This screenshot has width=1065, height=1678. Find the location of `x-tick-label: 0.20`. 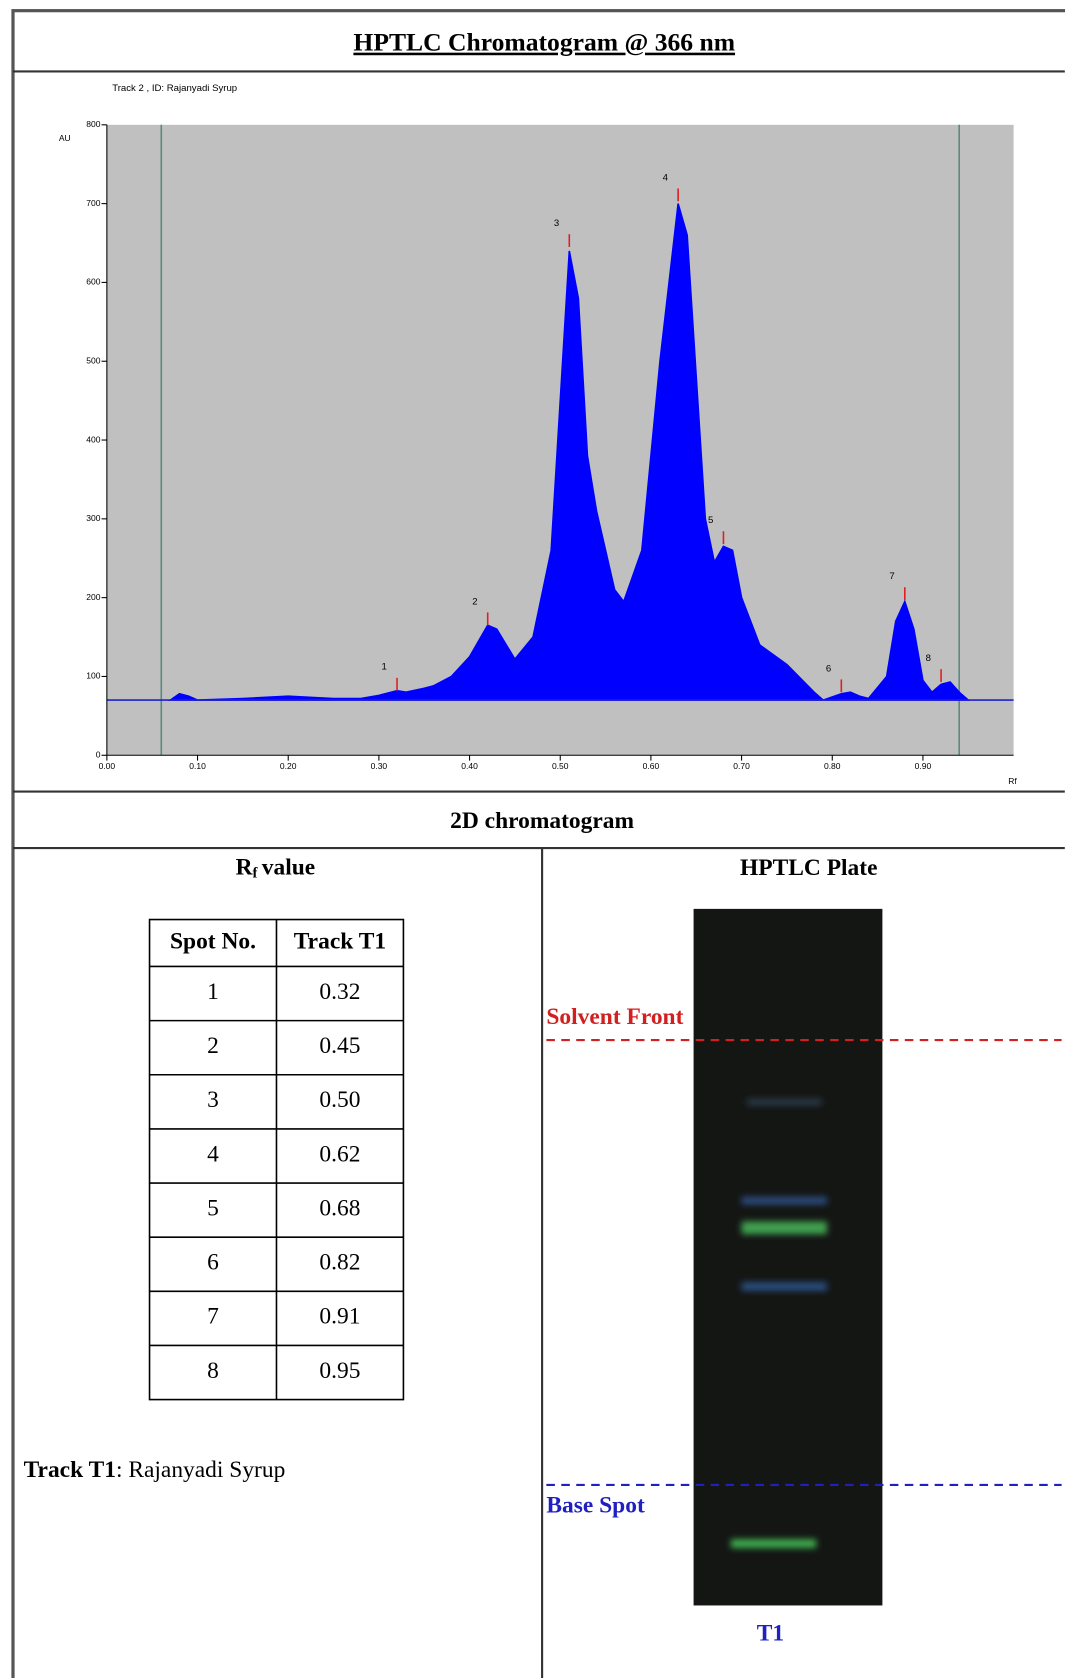

x-tick-label: 0.20 is located at coordinates (288, 766).